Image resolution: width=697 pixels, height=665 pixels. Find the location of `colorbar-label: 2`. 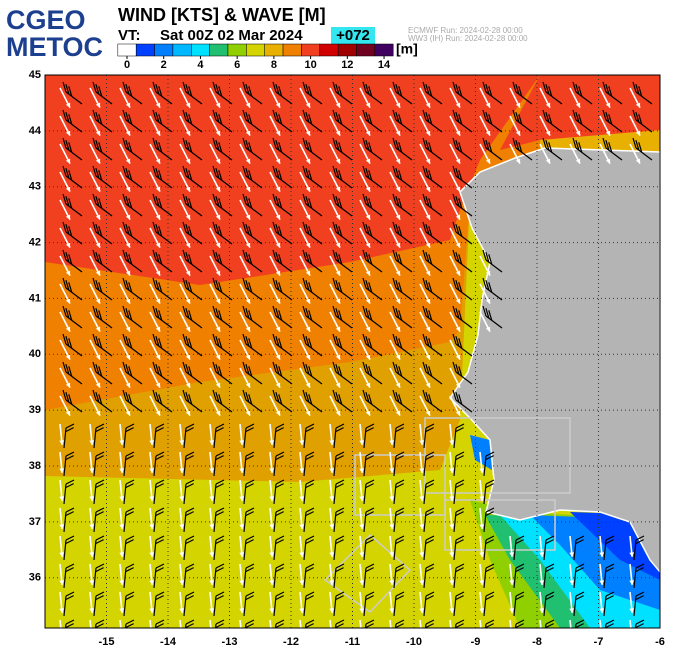

colorbar-label: 2 is located at coordinates (164, 65).